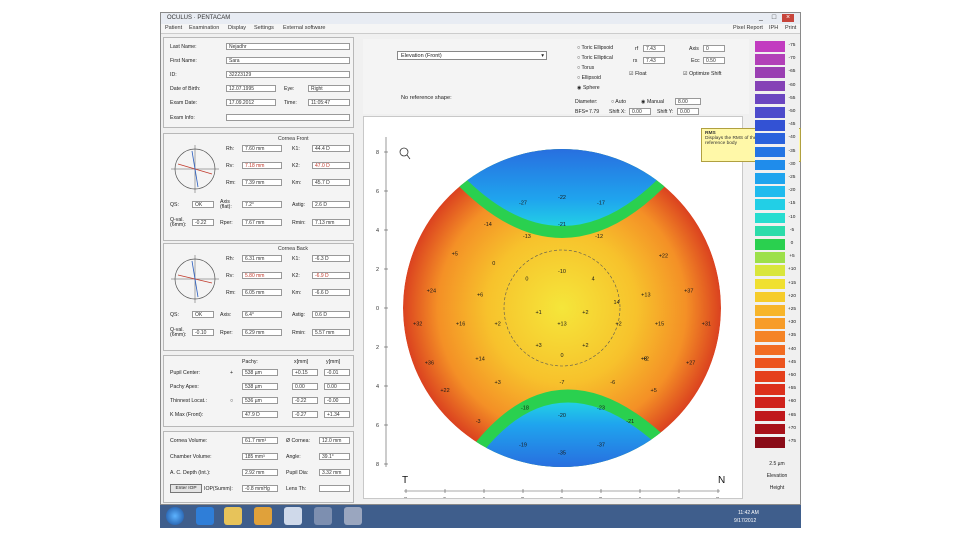 Image resolution: width=960 pixels, height=540 pixels. What do you see at coordinates (233, 516) in the screenshot?
I see `explorer-icon` at bounding box center [233, 516].